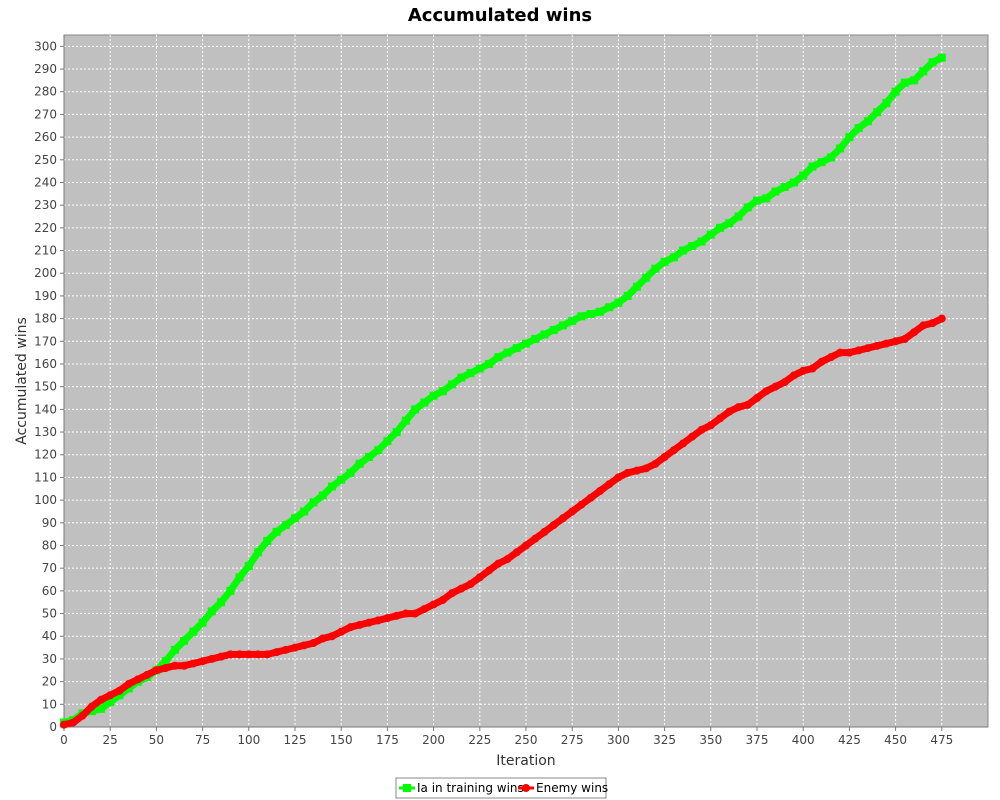  I want to click on x-tick-label: 200, so click(433, 740).